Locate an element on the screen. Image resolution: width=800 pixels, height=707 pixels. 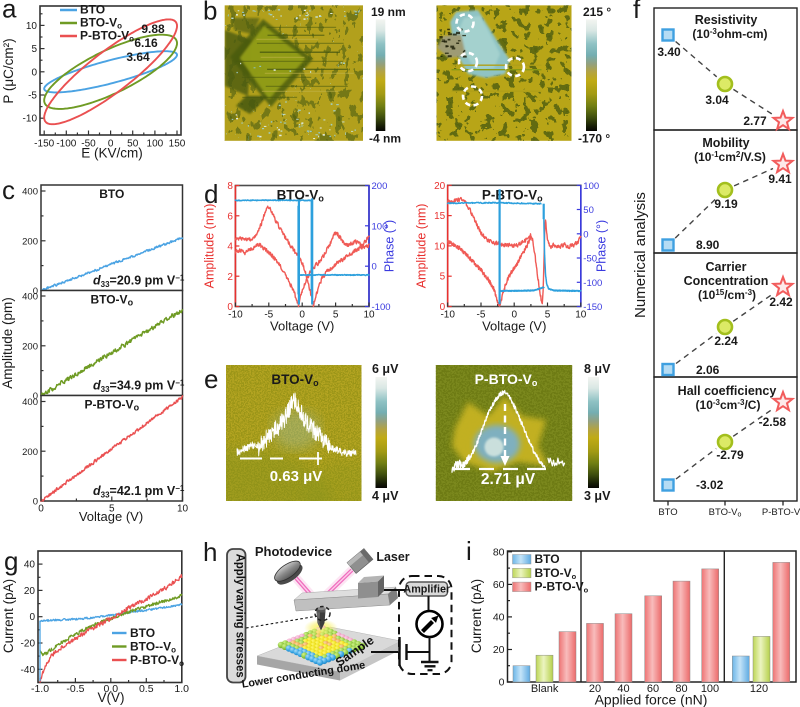
svg-text: 19 nm is located at coordinates (388, 12).